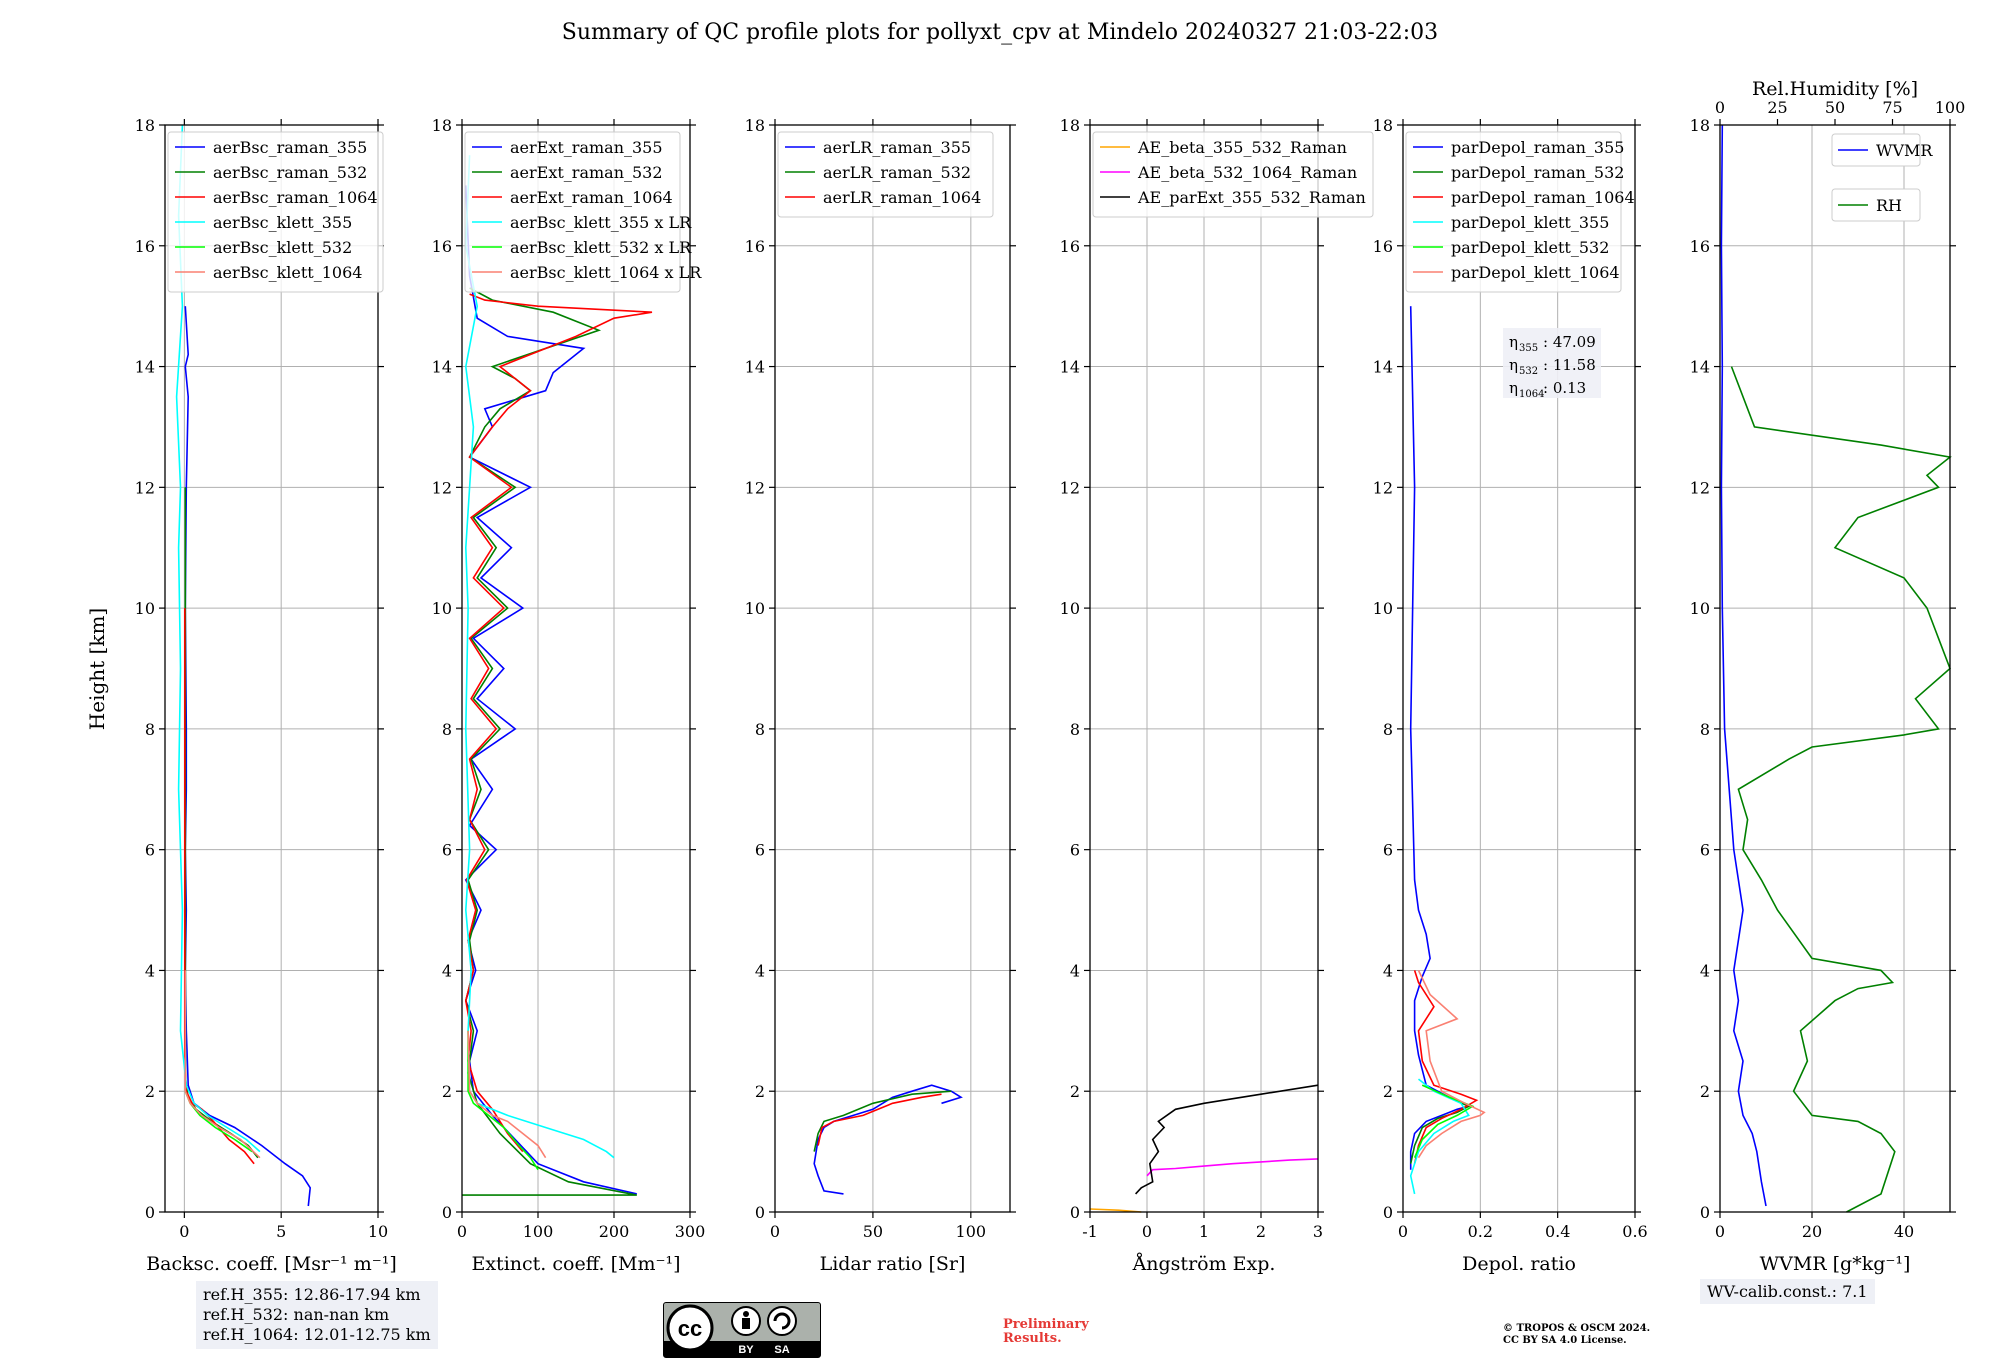  What do you see at coordinates (312, 1294) in the screenshot?
I see `ref-height-355: ref.H_355: 12.86-17.94 km` at bounding box center [312, 1294].